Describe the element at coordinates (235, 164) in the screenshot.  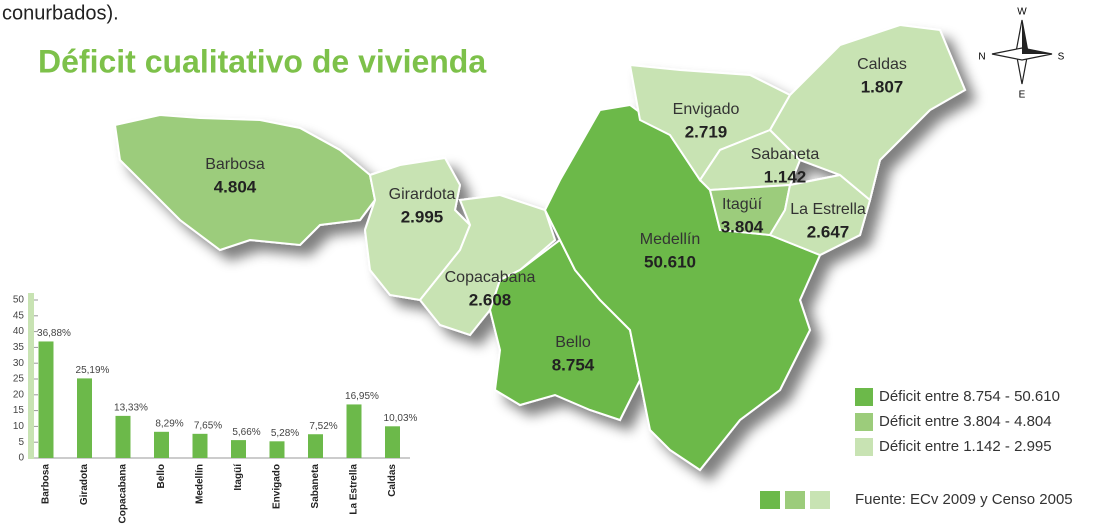
I see `region-name: Barbosa` at that location.